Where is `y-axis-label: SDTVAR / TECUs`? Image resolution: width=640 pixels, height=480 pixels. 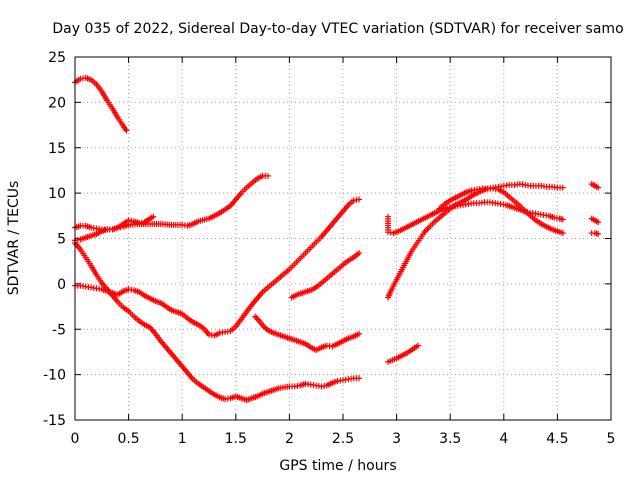 y-axis-label: SDTVAR / TECUs is located at coordinates (14, 238).